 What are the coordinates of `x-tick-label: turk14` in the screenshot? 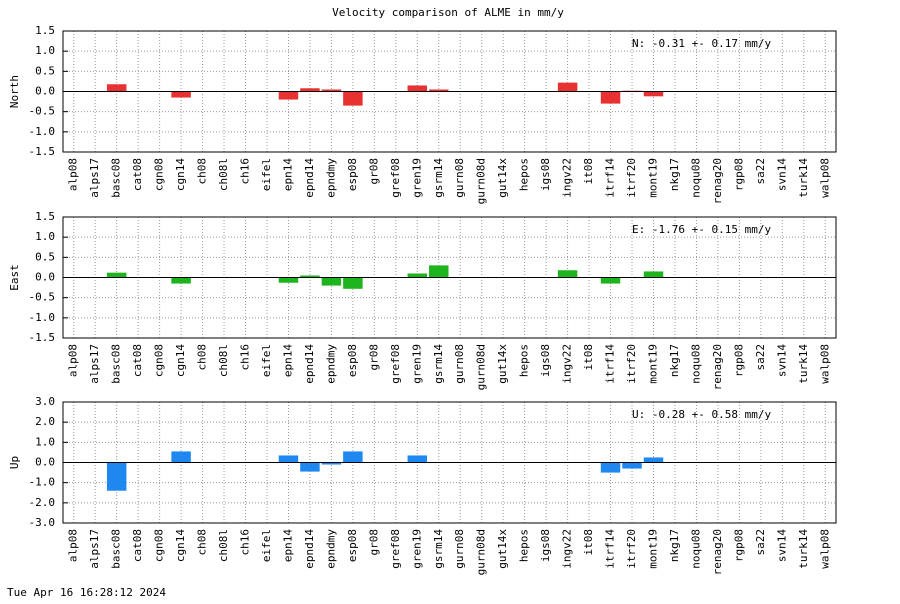 It's located at (803, 549).